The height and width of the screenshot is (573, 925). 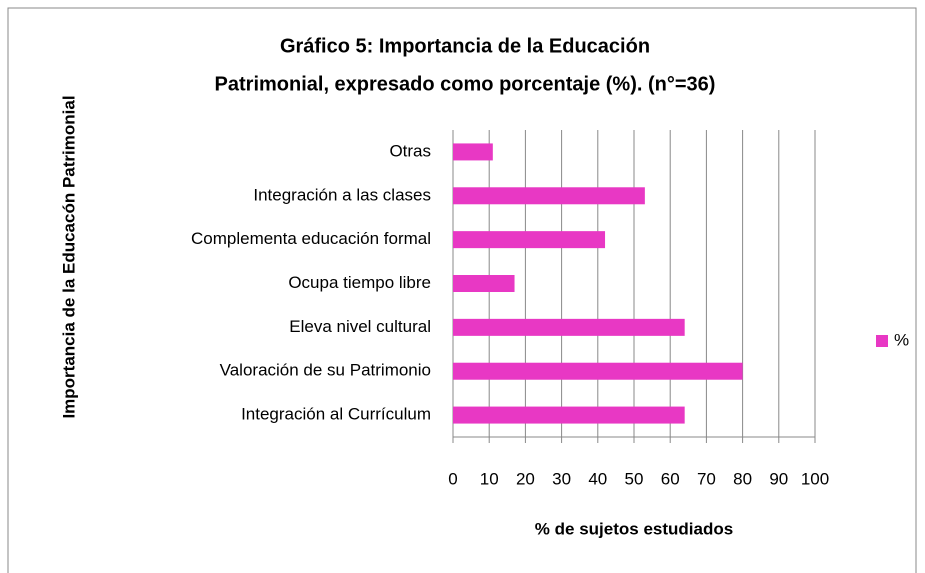 I want to click on y-tick-label: Integración al Currículum, so click(x=336, y=414).